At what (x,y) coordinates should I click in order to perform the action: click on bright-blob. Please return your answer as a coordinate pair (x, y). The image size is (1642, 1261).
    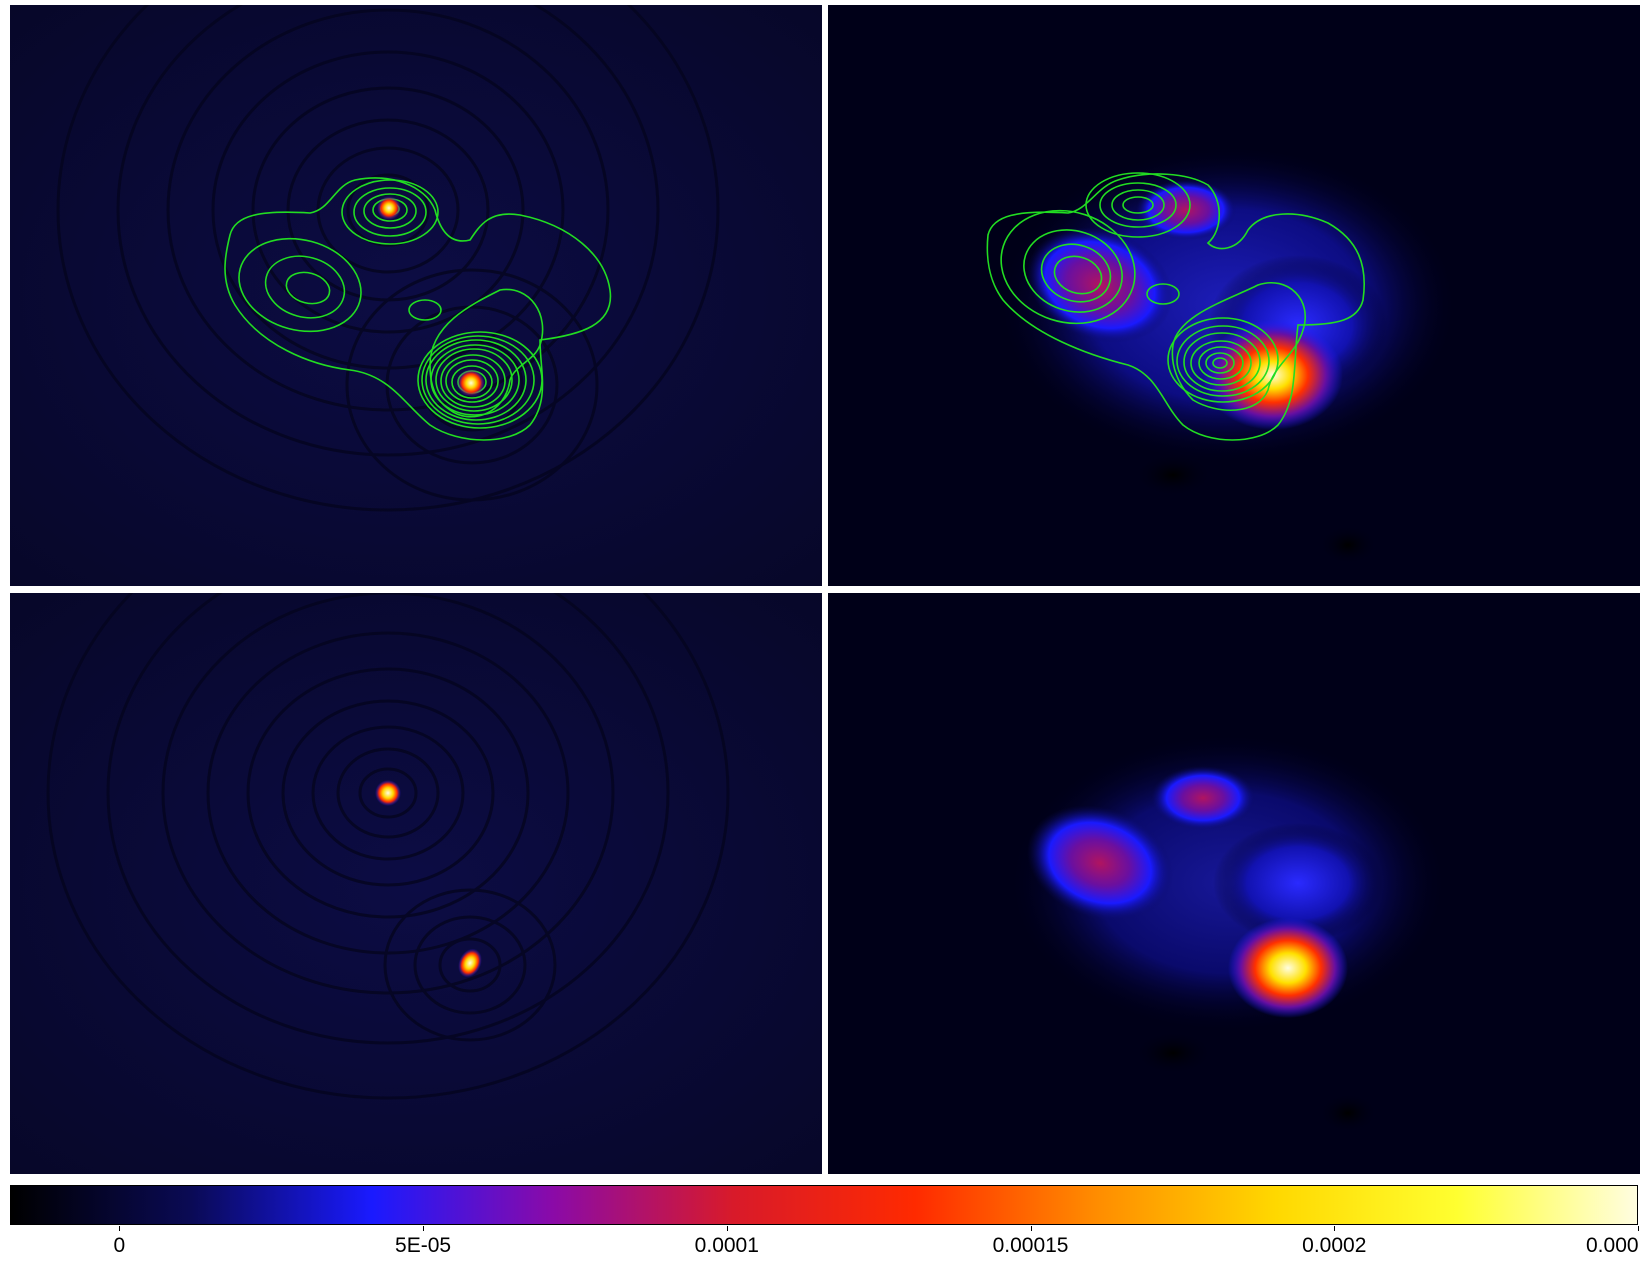
    Looking at the image, I should click on (1288, 968).